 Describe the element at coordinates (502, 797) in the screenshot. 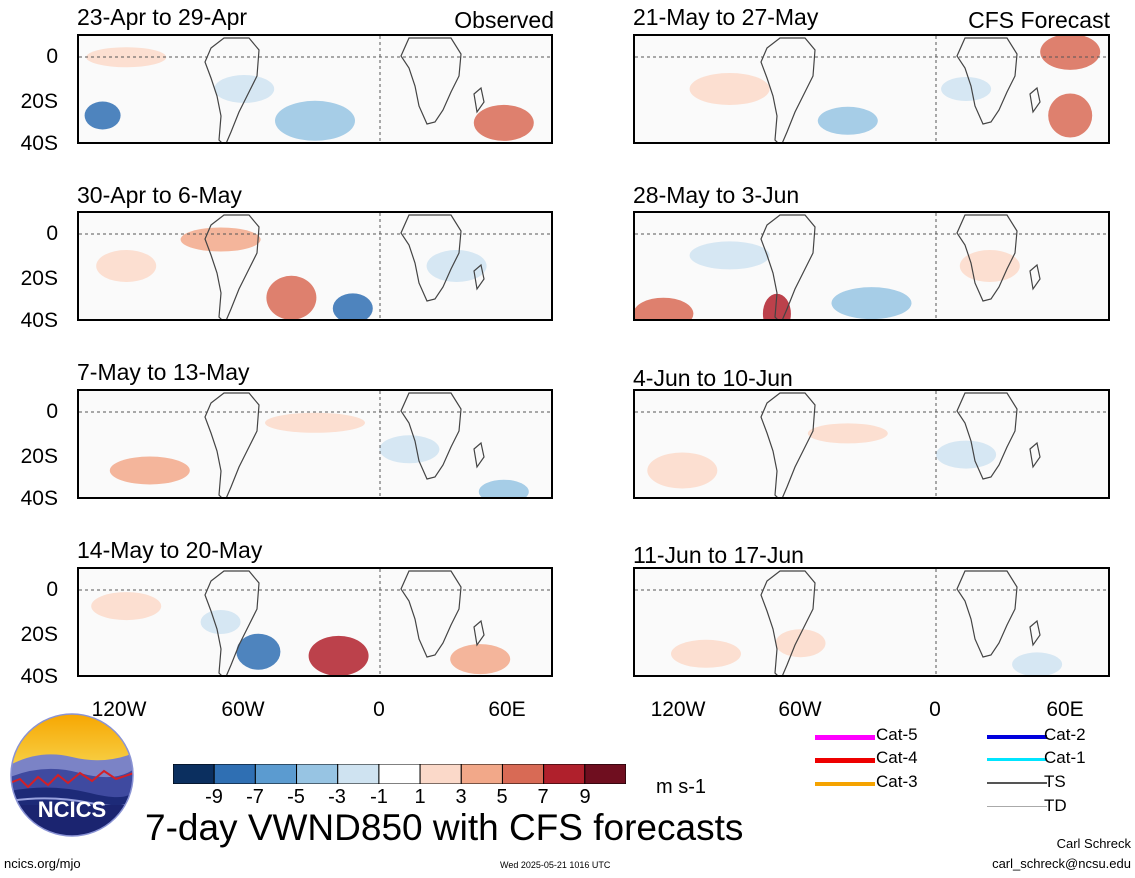

I see `colorbar-tick: 5` at that location.